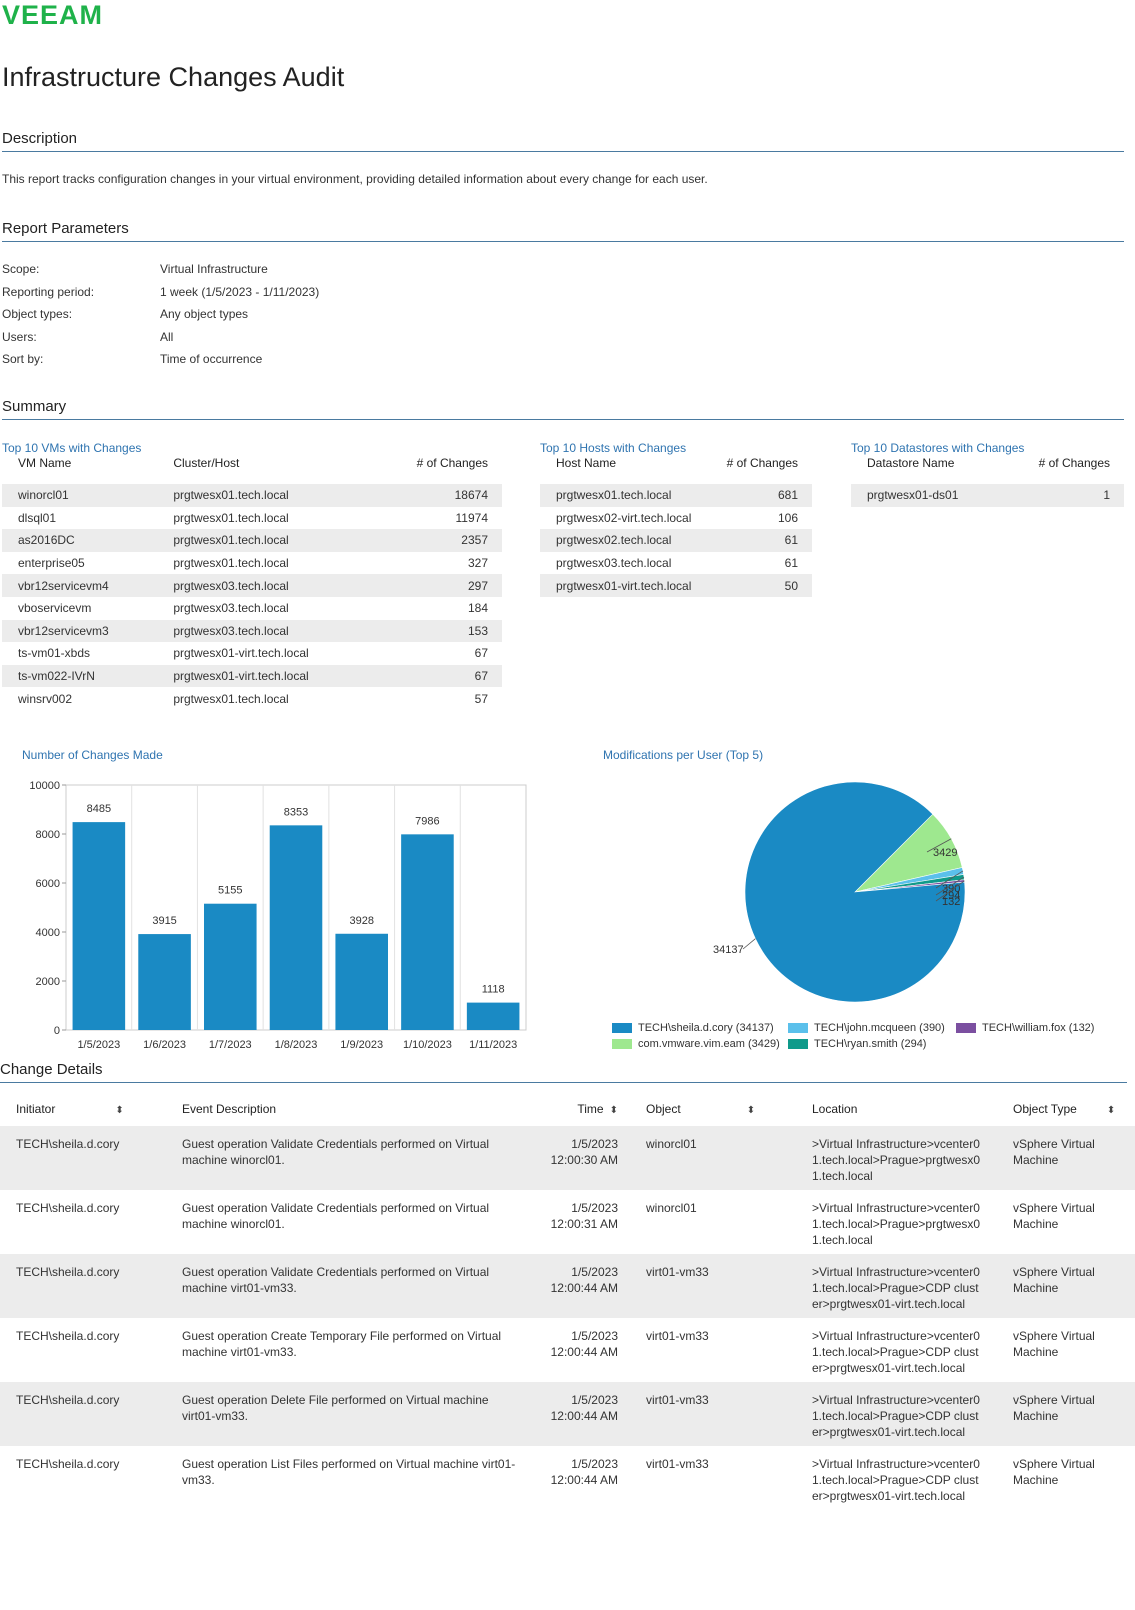 The height and width of the screenshot is (1610, 1135). Describe the element at coordinates (676, 540) in the screenshot. I see `table-row: prgtwesx02.tech.local 61` at that location.